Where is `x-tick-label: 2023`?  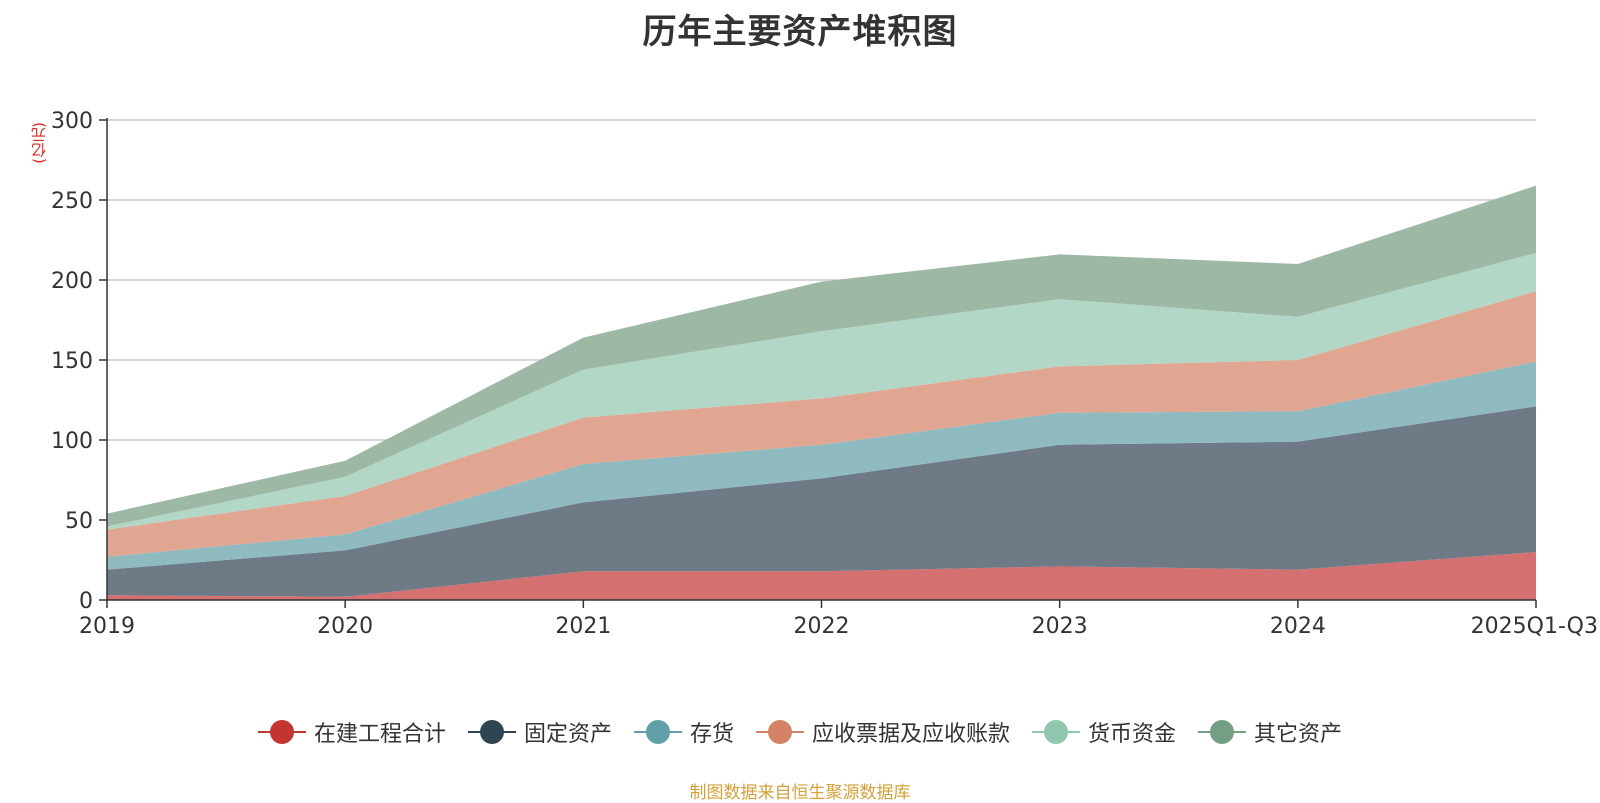 x-tick-label: 2023 is located at coordinates (1060, 626).